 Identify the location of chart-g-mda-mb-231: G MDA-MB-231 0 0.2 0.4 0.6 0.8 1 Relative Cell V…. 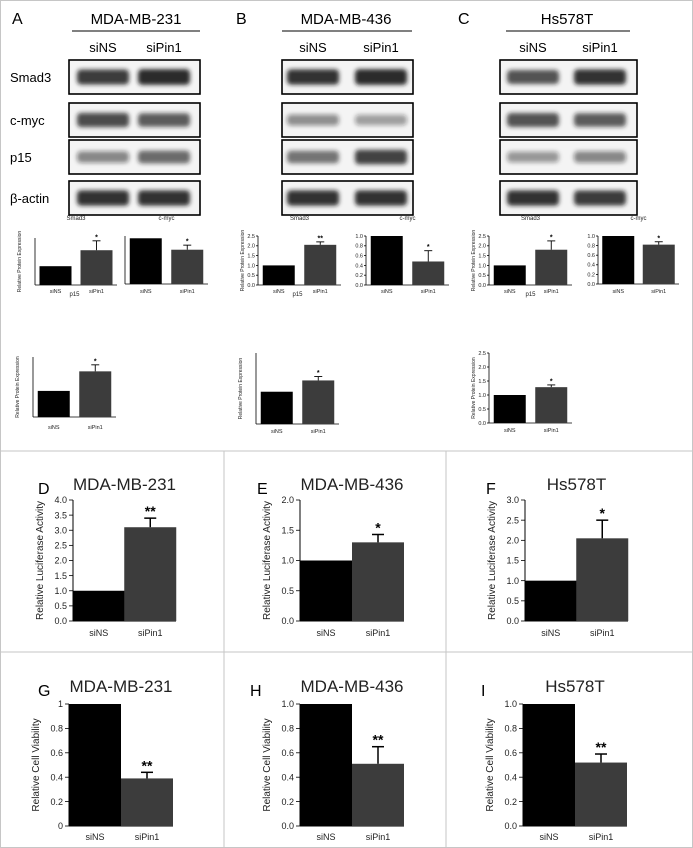
(102, 759).